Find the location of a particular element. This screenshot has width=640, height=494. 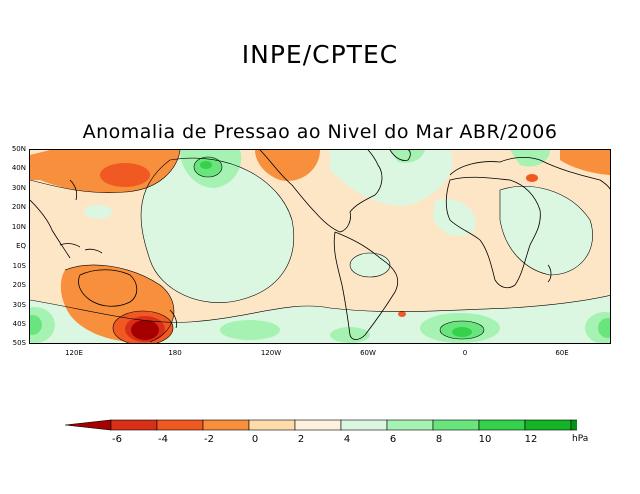

negative-anomaly-europe is located at coordinates (585, 162).